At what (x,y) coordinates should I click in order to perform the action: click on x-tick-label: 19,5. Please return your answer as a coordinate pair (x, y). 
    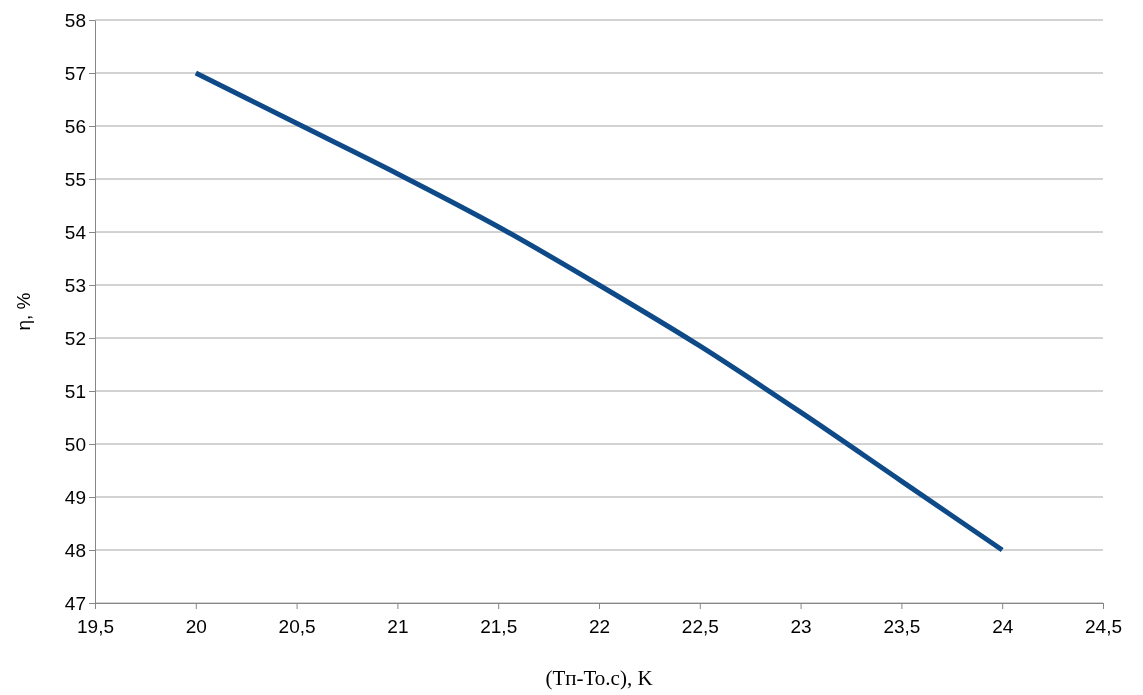
    Looking at the image, I should click on (95, 626).